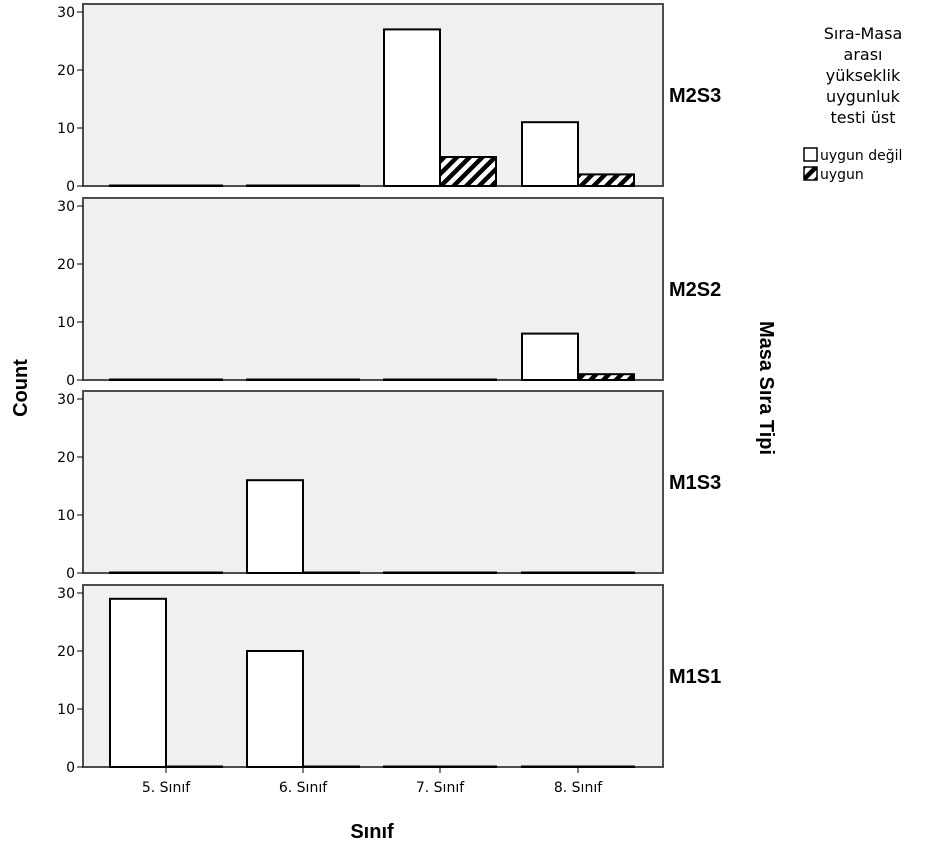 The height and width of the screenshot is (848, 925). I want to click on legend-label: uygun değil, so click(861, 156).